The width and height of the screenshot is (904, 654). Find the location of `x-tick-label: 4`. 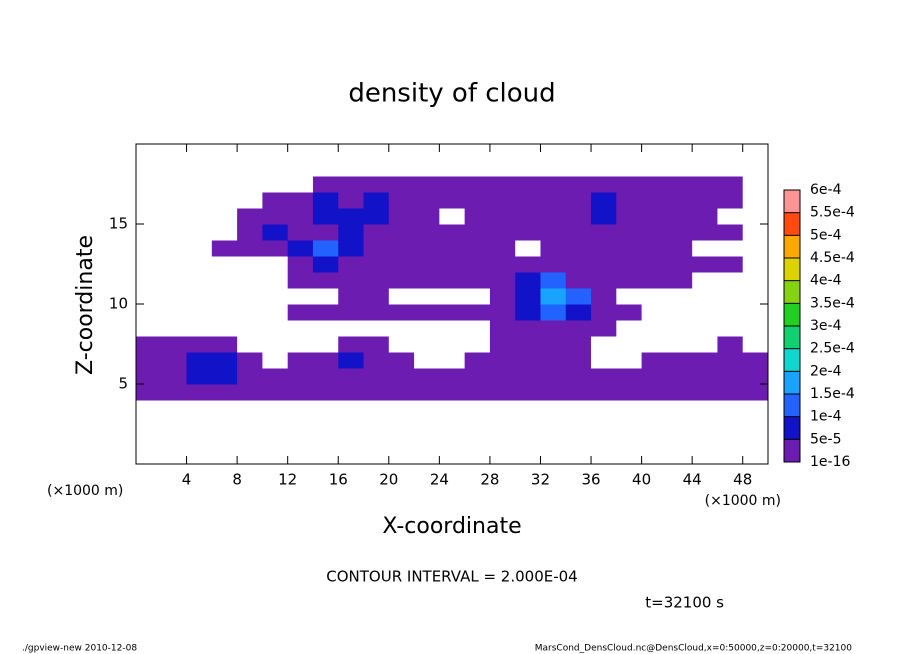

x-tick-label: 4 is located at coordinates (187, 480).